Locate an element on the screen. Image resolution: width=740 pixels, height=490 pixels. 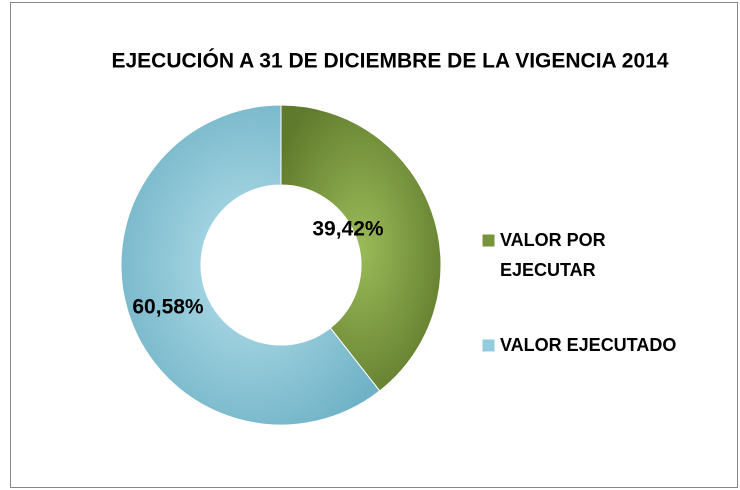
donut-slice is located at coordinates (361, 248).